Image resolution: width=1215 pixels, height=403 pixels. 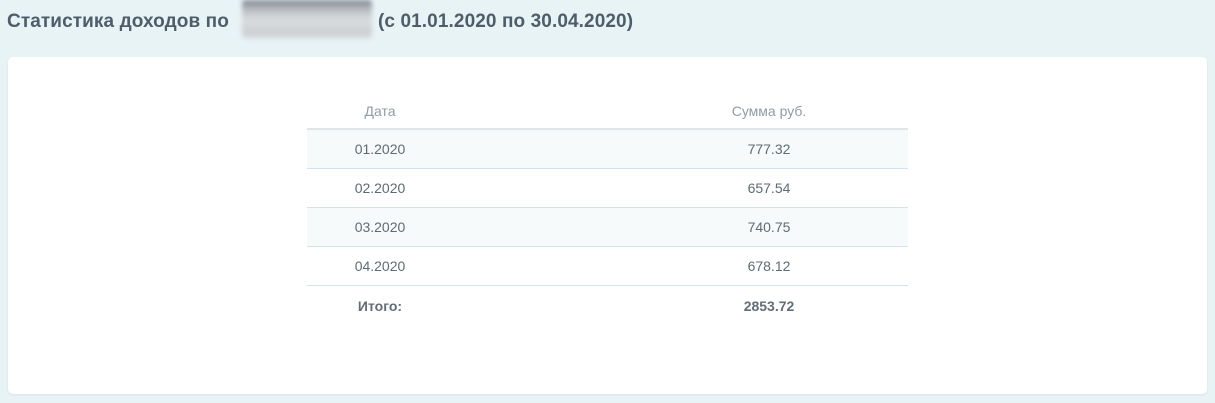 I want to click on date-cell: 02.2020, so click(x=380, y=188).